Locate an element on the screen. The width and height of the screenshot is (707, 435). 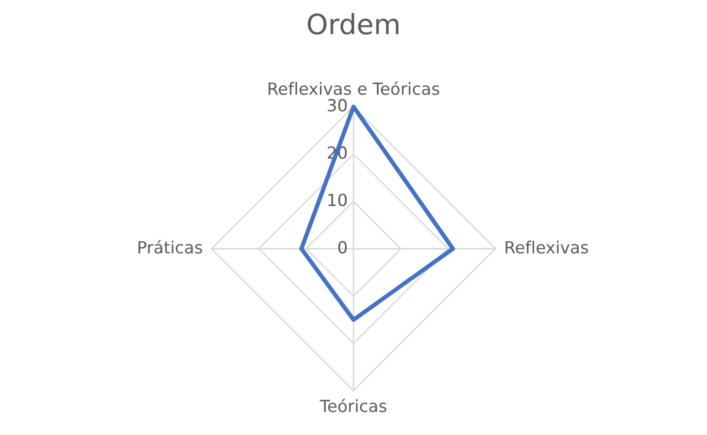
chart-title: Ordem is located at coordinates (353, 24).